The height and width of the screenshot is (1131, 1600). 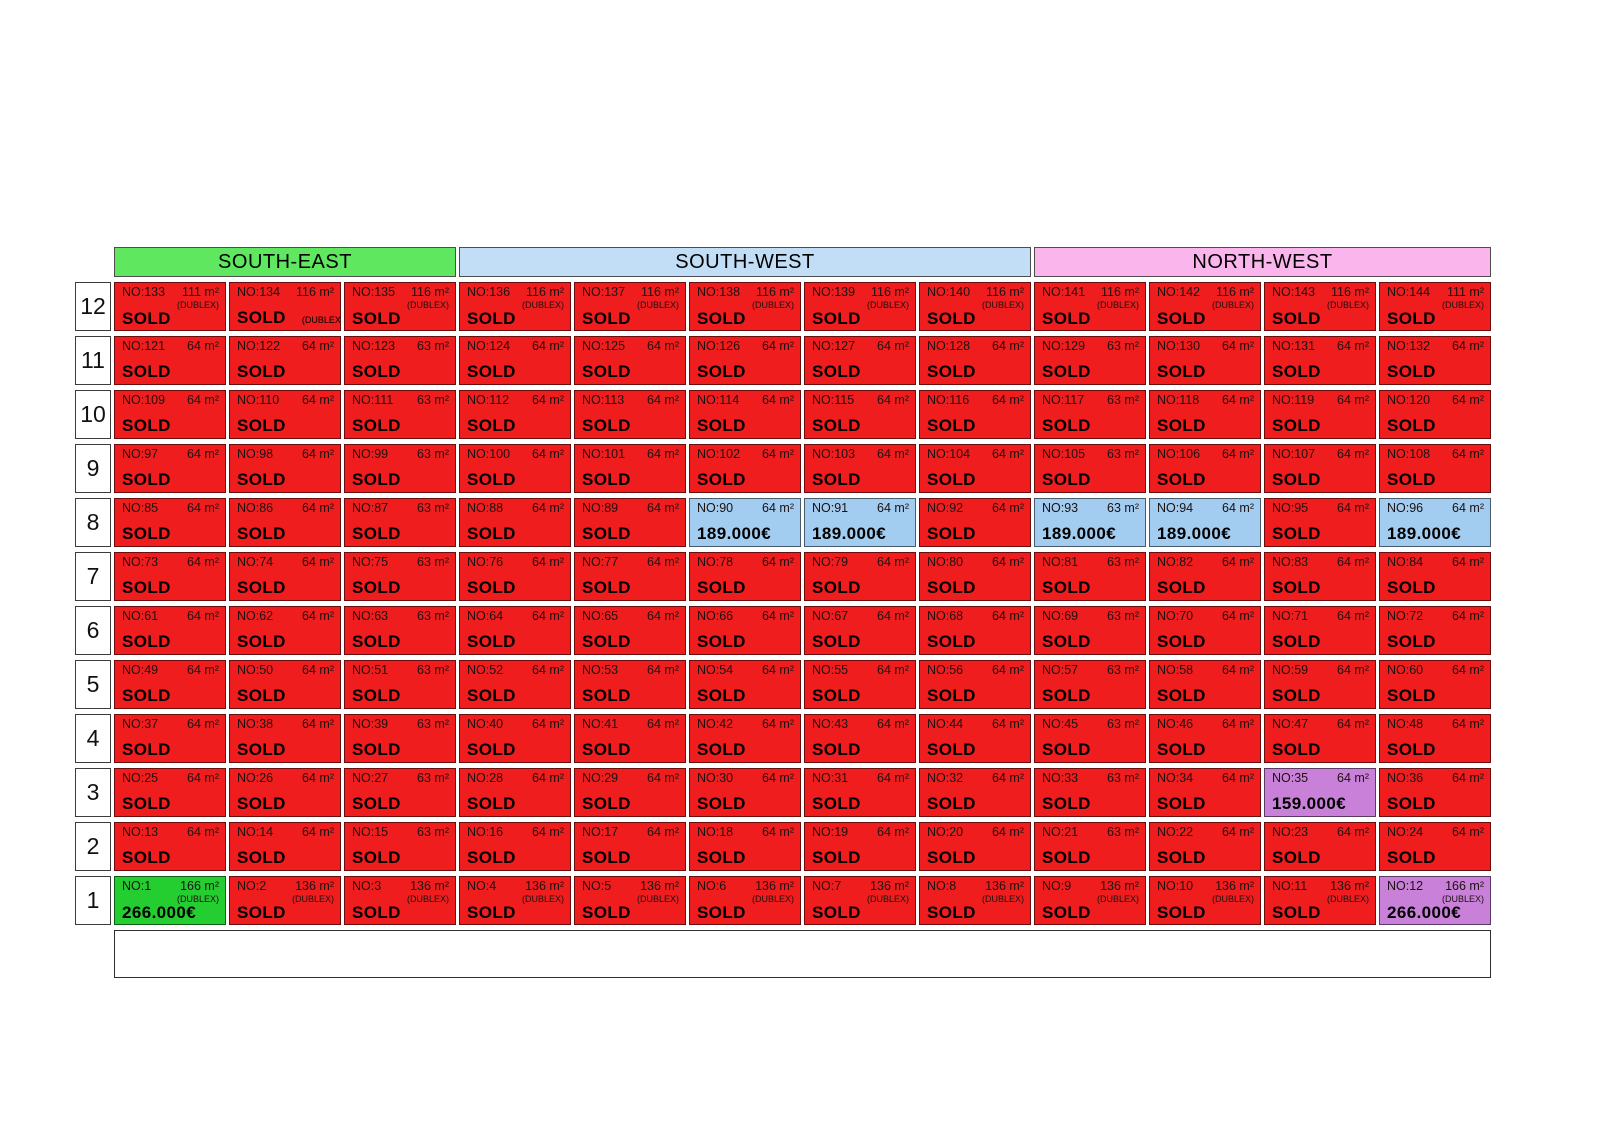 What do you see at coordinates (975, 400) in the screenshot?
I see `unit-header-line: NO:116 64 m²` at bounding box center [975, 400].